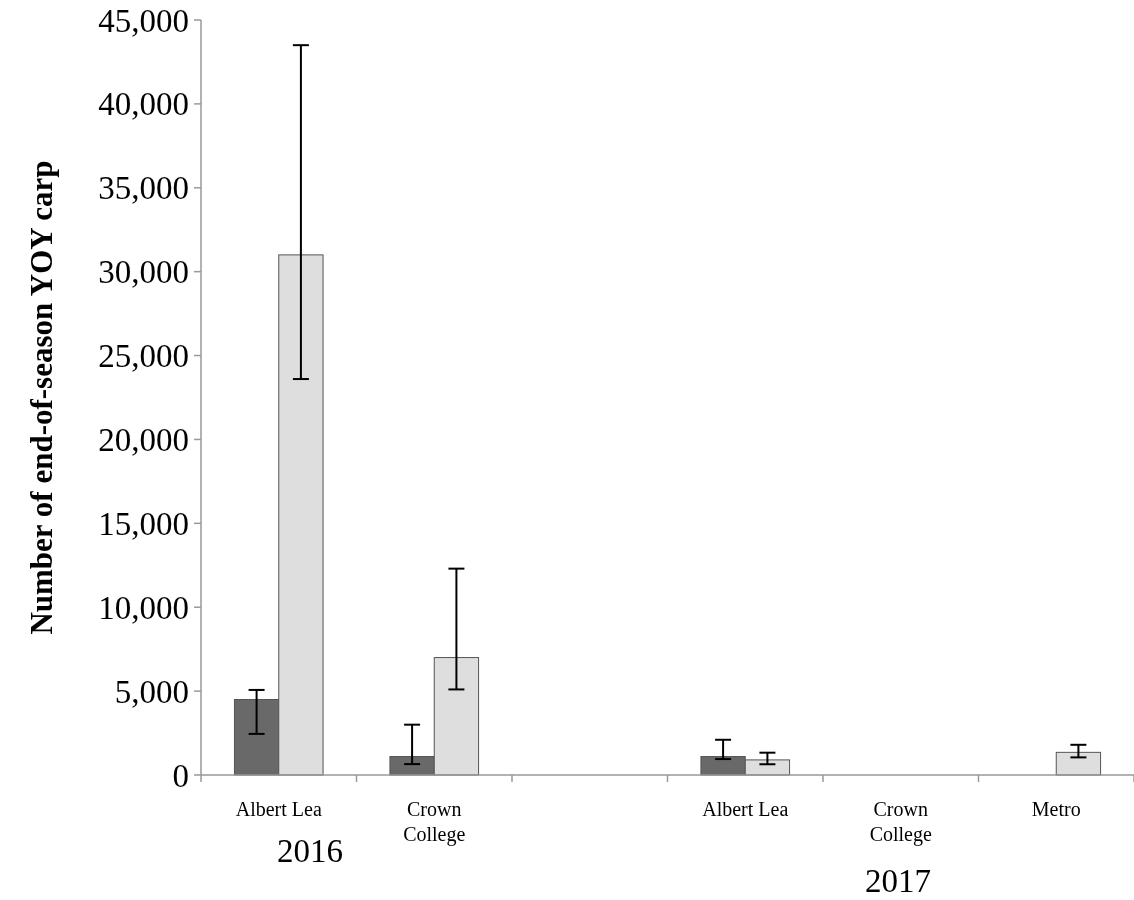  Describe the element at coordinates (310, 851) in the screenshot. I see `text: 2016` at that location.